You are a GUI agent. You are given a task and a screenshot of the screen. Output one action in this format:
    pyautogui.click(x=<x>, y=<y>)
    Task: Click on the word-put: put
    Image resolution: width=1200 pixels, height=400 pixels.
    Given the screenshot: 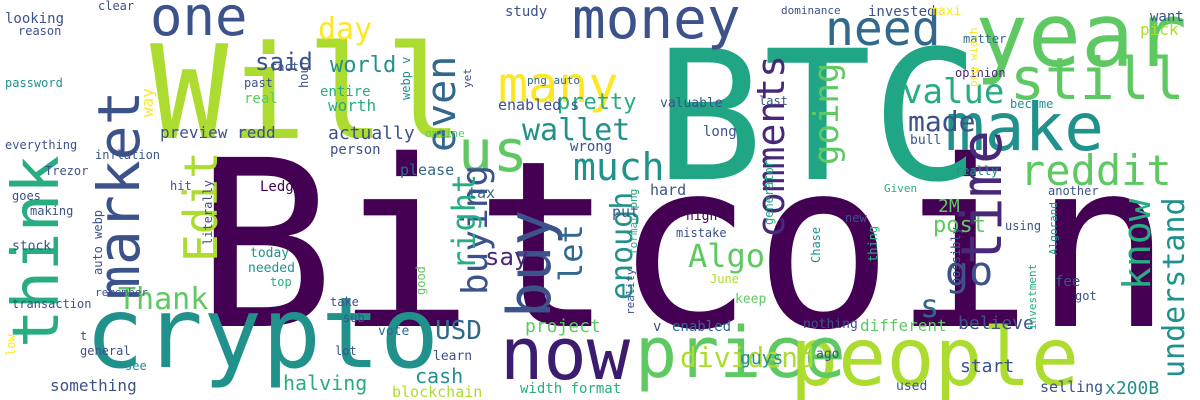 What is the action you would take?
    pyautogui.click(x=626, y=212)
    